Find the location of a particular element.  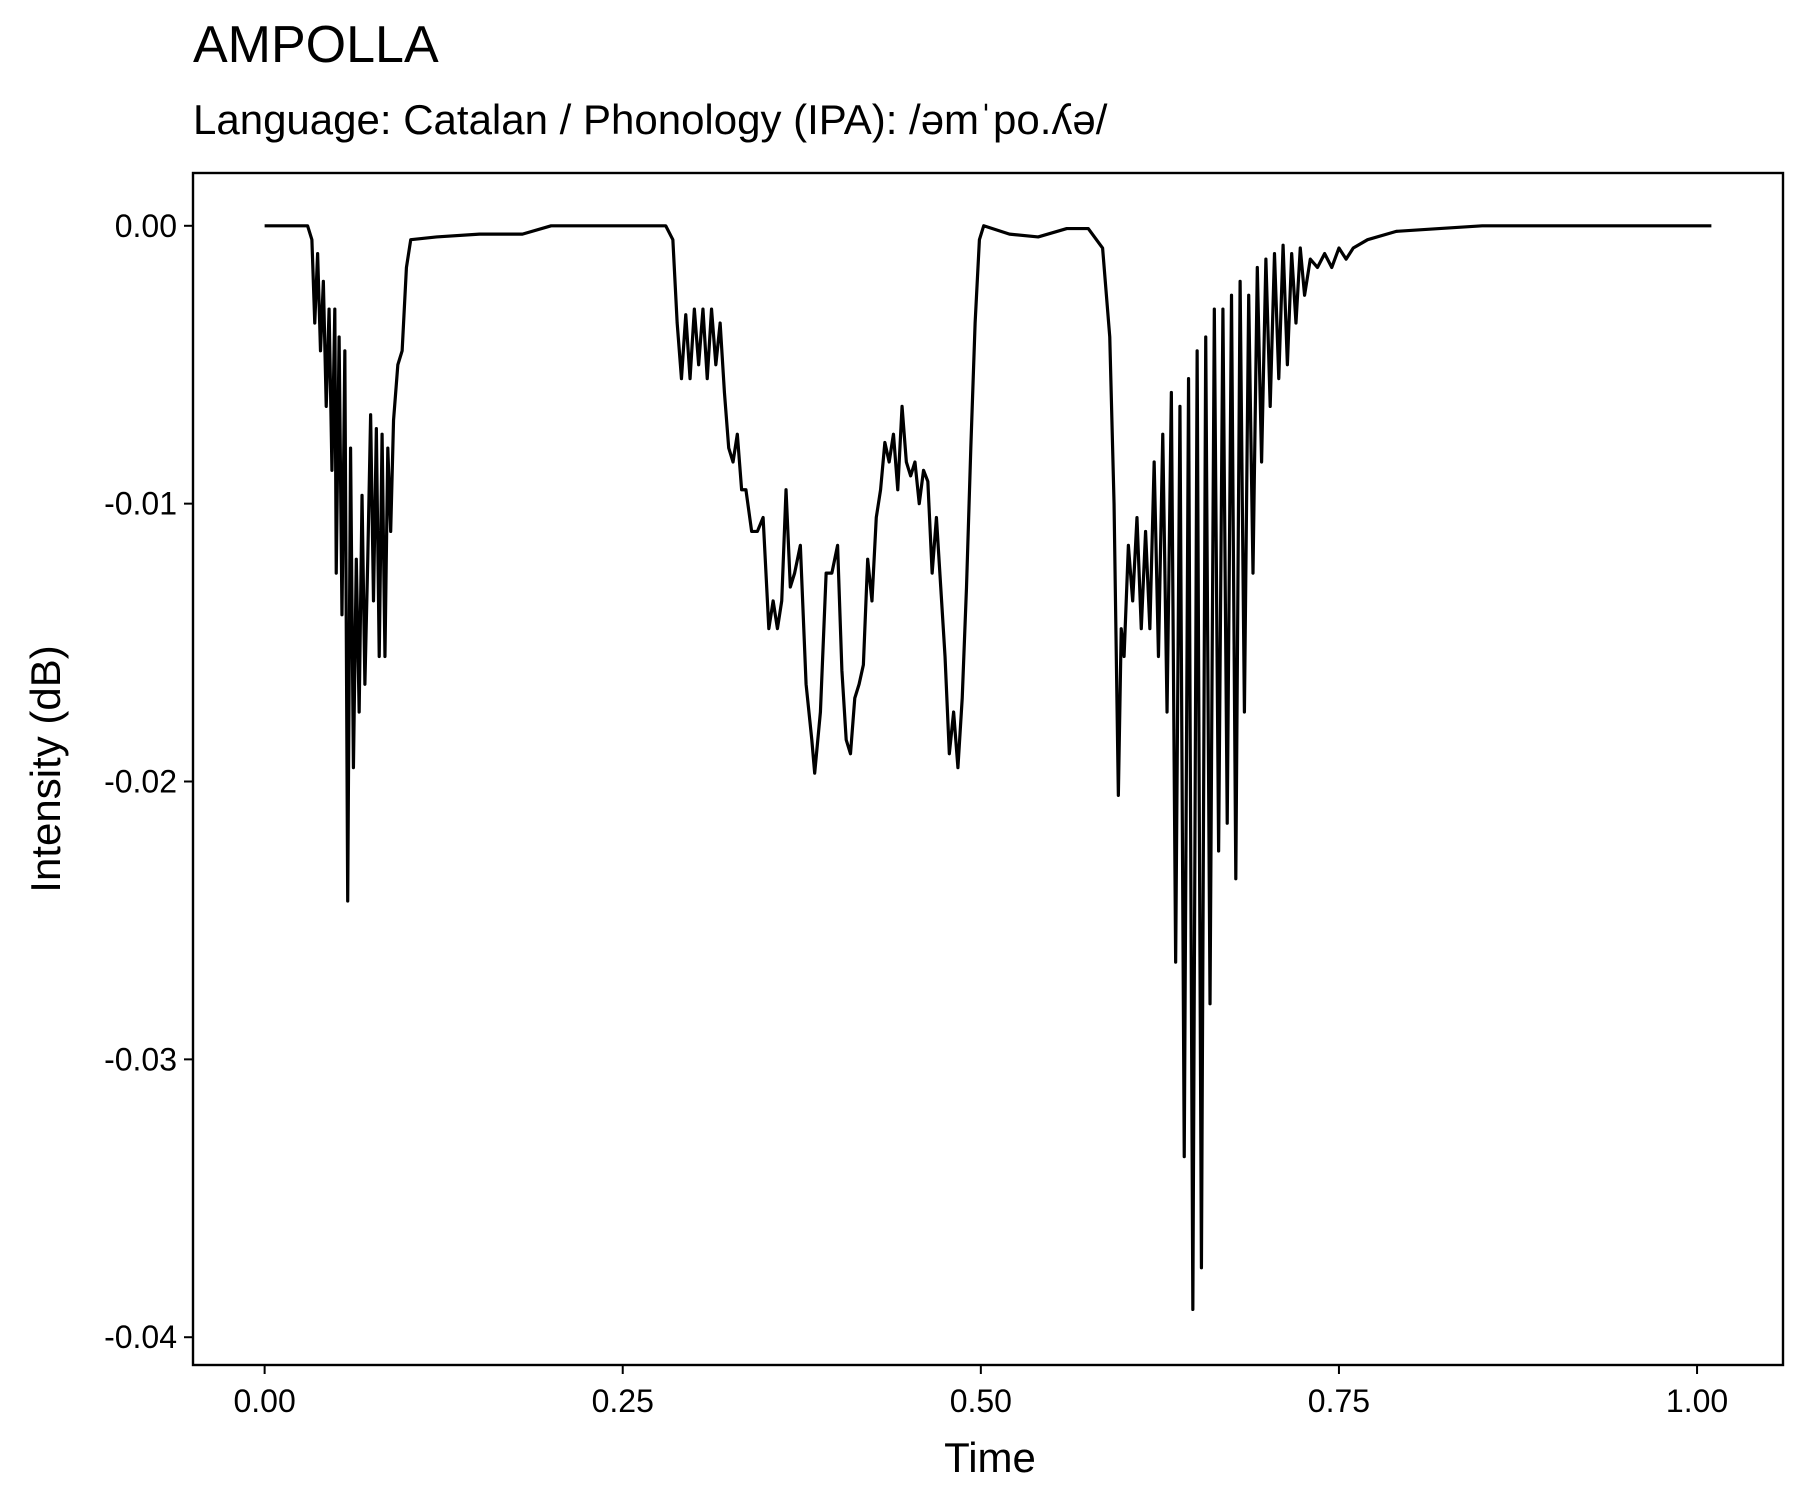

x-tick-label: 1.00 is located at coordinates (1697, 1401).